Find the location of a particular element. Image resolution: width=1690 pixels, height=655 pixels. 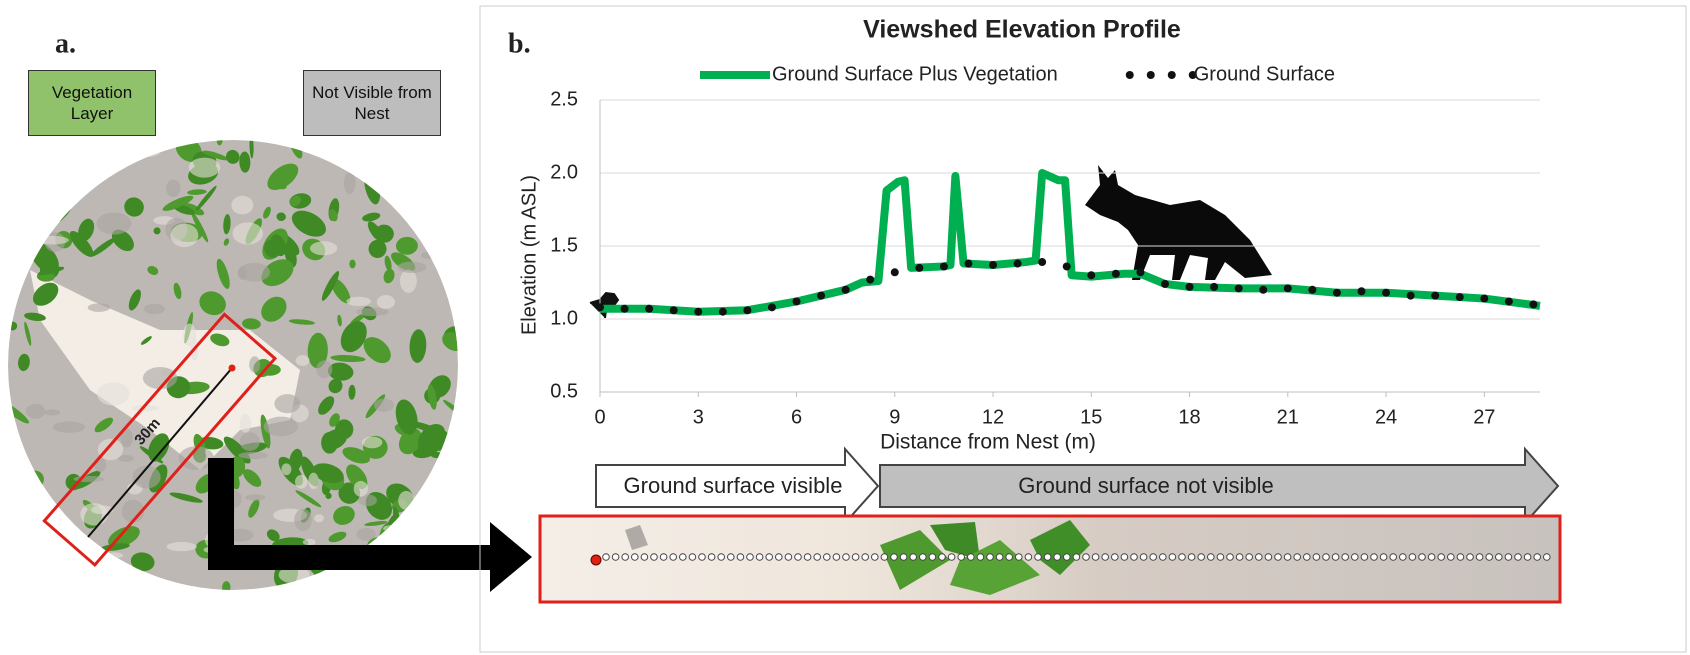

profile-strip is located at coordinates (1050, 559).